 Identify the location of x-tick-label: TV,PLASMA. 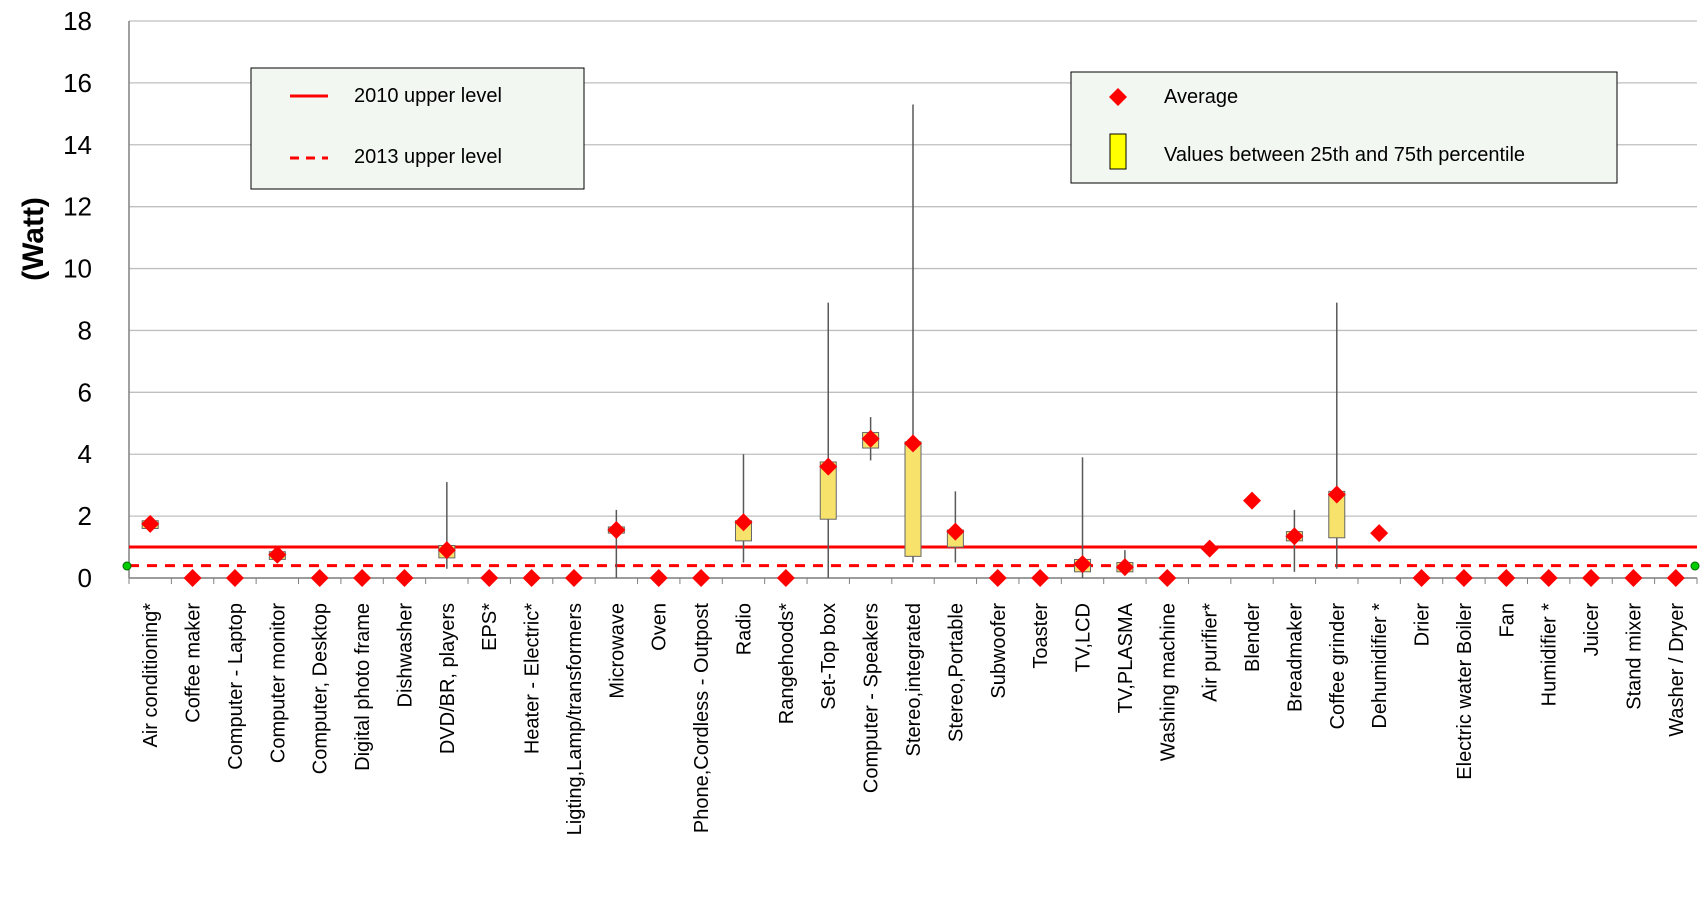
(1126, 657).